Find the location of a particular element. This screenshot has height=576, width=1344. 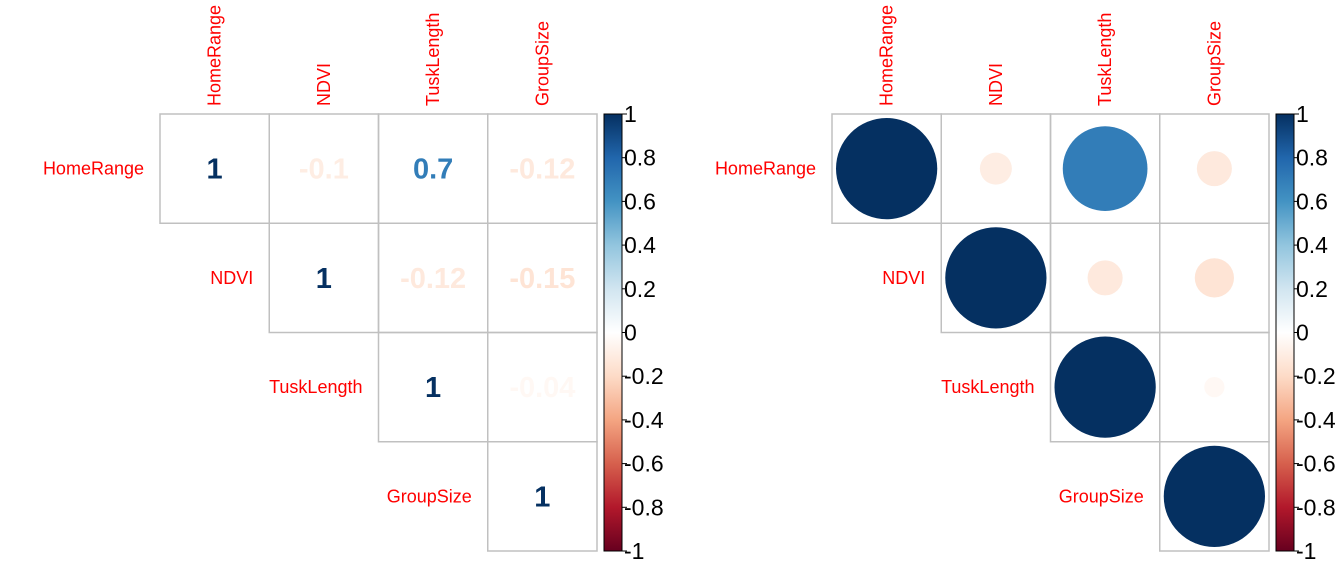

correlation-value: -0.1 is located at coordinates (324, 170).